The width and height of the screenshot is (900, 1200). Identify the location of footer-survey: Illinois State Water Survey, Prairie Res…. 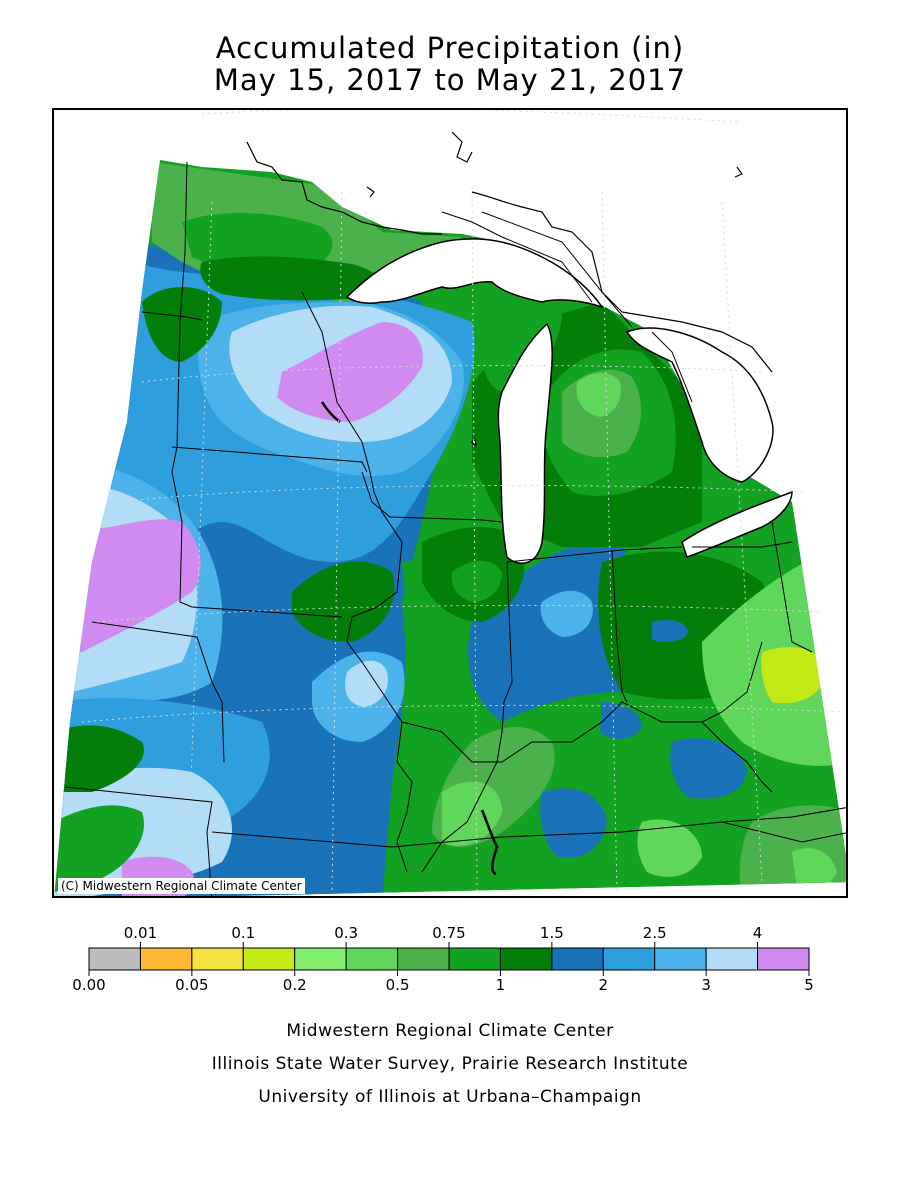
(450, 1064).